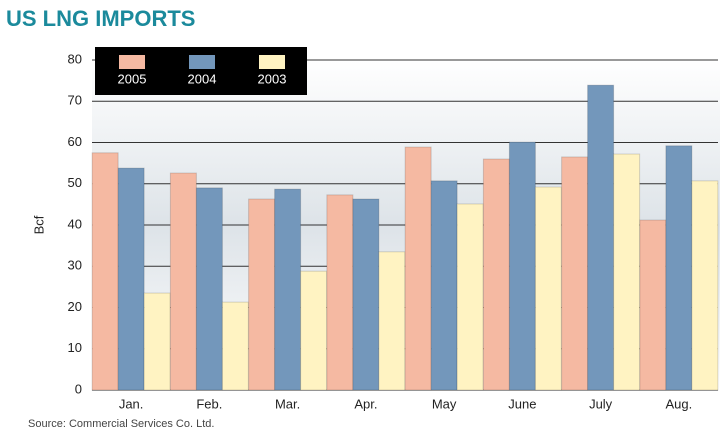 The height and width of the screenshot is (436, 720). Describe the element at coordinates (121, 424) in the screenshot. I see `source-note: Source: Commercial Services Co. Ltd.` at that location.